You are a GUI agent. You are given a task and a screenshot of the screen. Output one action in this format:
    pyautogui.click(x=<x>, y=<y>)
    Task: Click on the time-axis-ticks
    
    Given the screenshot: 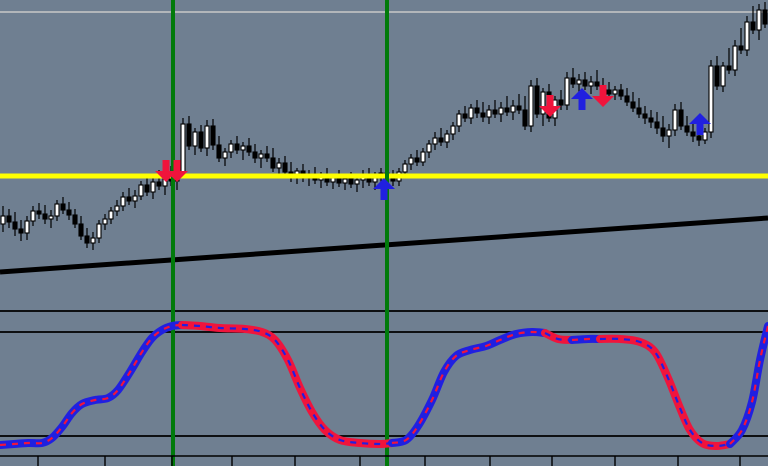 What is the action you would take?
    pyautogui.click(x=389, y=461)
    